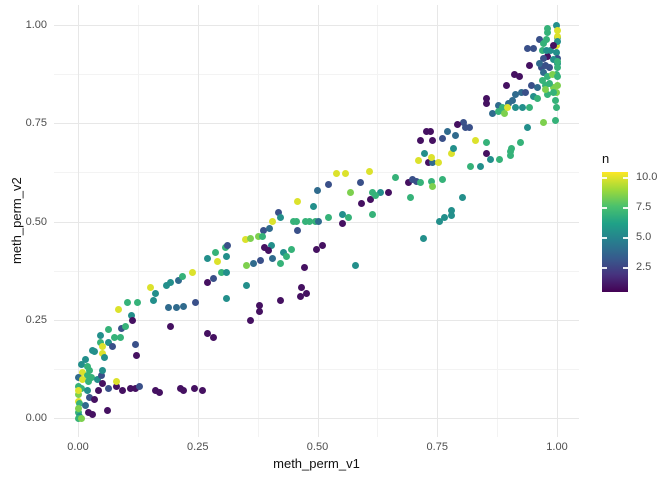 The height and width of the screenshot is (480, 672). Describe the element at coordinates (606, 158) in the screenshot. I see `legend-title: n` at that location.